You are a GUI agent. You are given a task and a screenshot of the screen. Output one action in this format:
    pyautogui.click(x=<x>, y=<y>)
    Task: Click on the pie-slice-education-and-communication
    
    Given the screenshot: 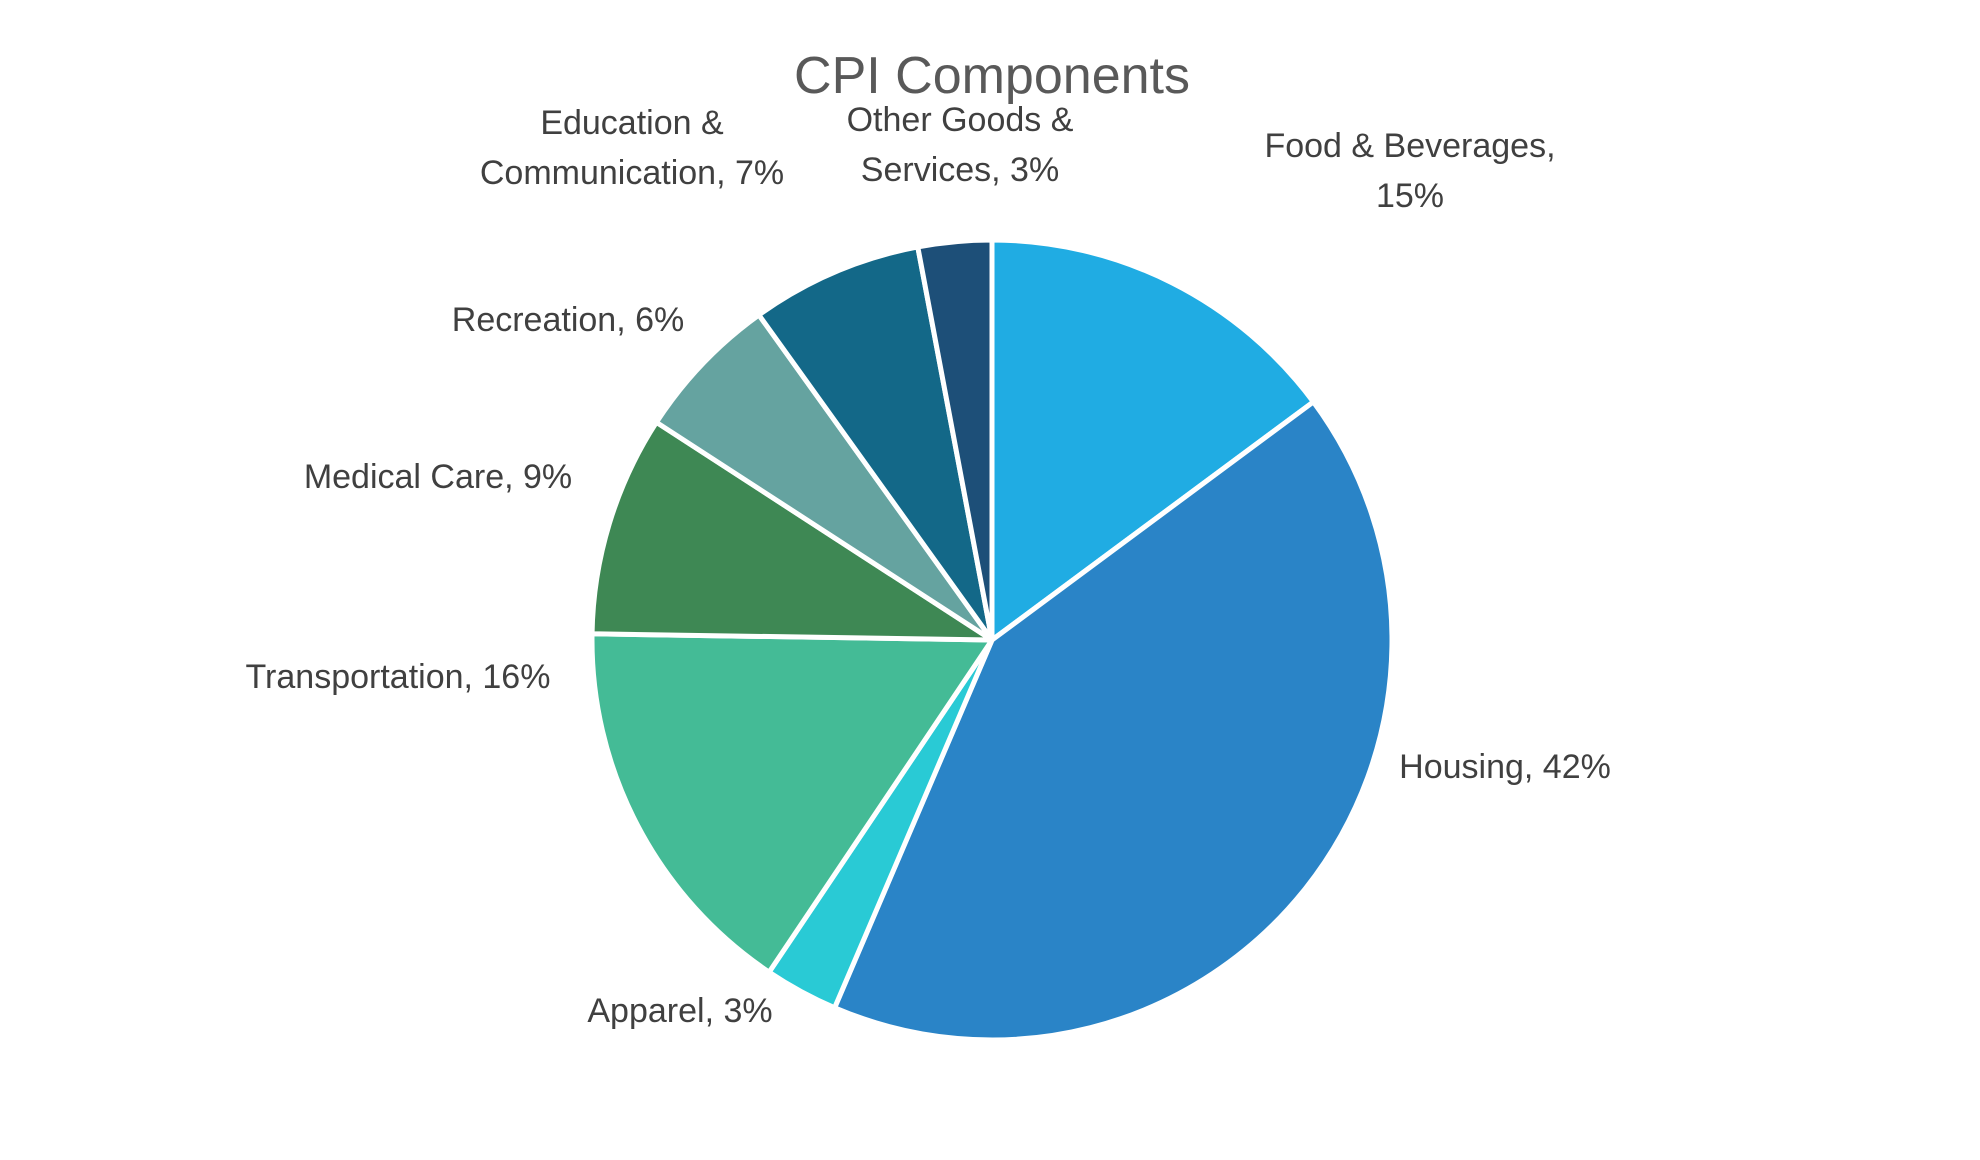 What is the action you would take?
    pyautogui.click(x=875, y=443)
    